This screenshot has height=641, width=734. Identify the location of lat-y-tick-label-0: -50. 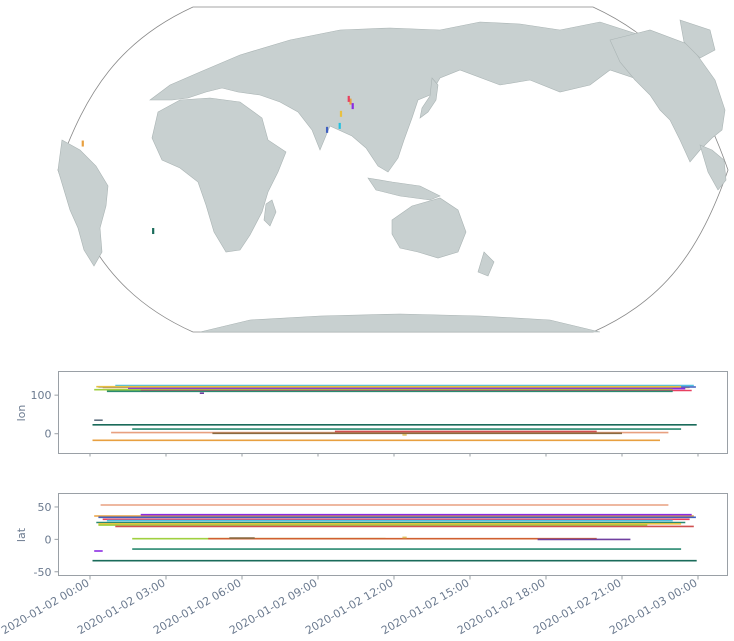
(43, 572).